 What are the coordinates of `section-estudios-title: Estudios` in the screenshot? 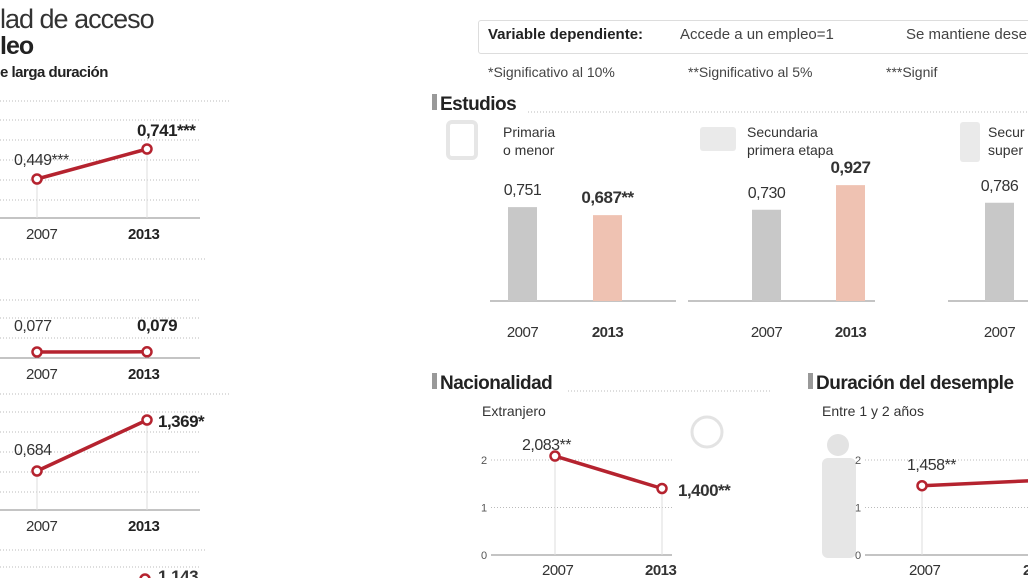 It's located at (474, 105).